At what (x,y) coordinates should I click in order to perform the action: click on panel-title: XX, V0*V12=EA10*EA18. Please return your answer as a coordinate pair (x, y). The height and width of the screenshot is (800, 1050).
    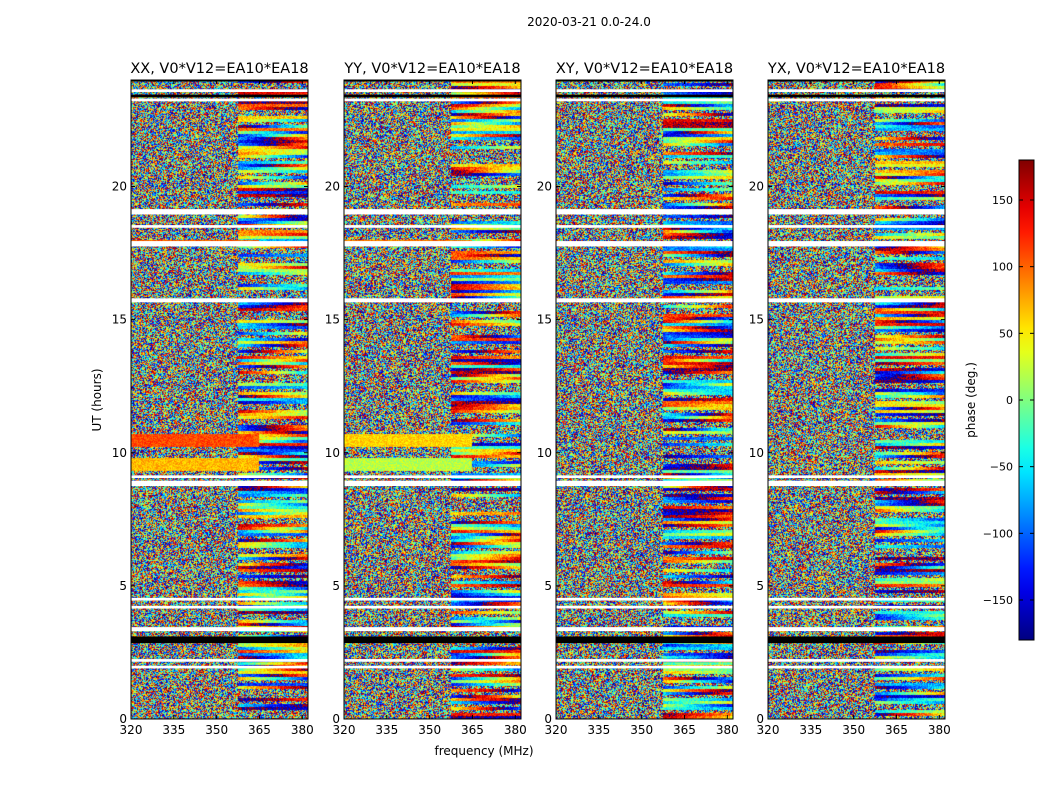
    Looking at the image, I should click on (219, 69).